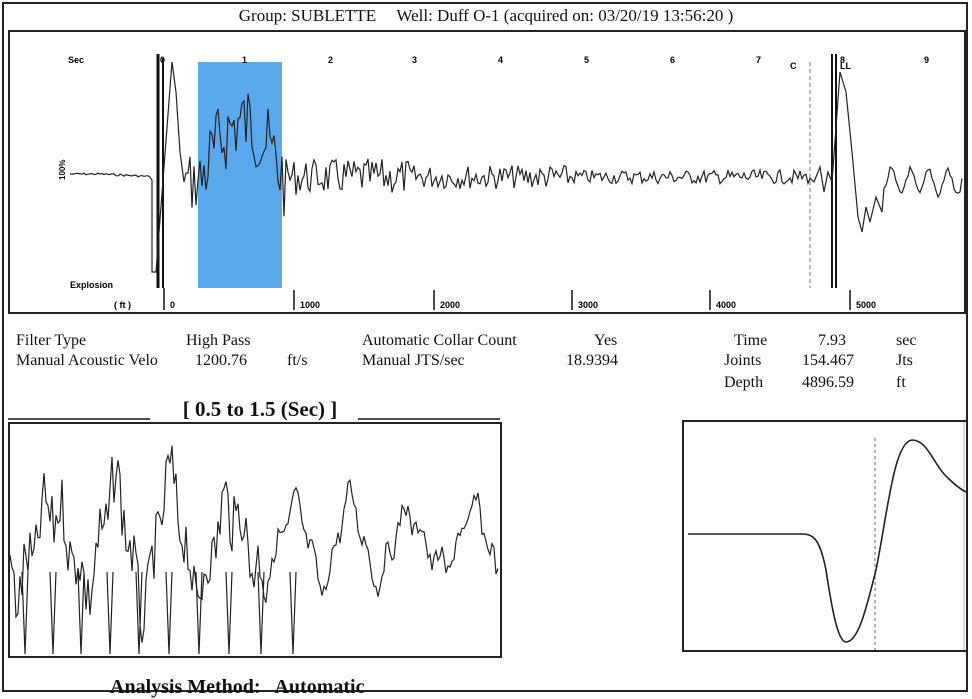 The image size is (972, 699). I want to click on sec-axis-label: Sec, so click(76, 60).